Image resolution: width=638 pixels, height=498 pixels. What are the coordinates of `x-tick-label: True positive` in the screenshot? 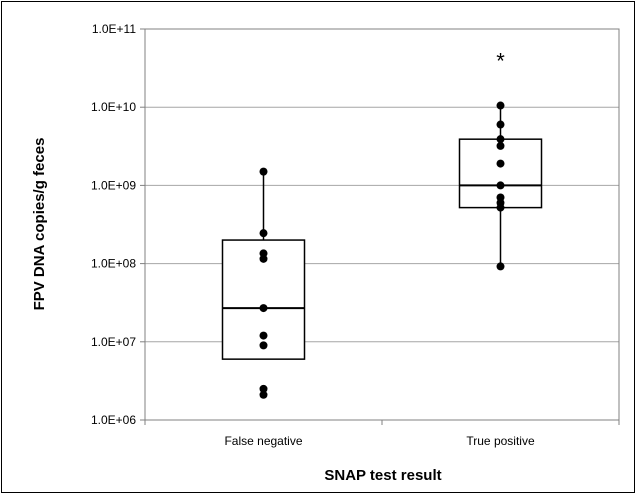 It's located at (500, 441).